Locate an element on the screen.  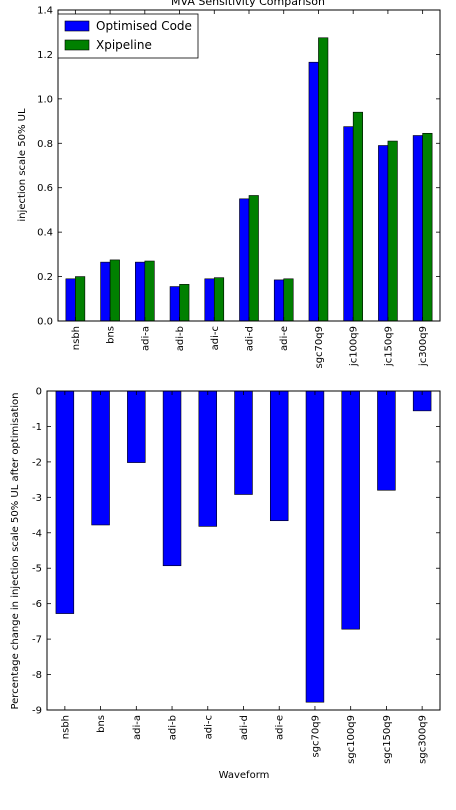
y-tick-label: 0 is located at coordinates (39, 392).